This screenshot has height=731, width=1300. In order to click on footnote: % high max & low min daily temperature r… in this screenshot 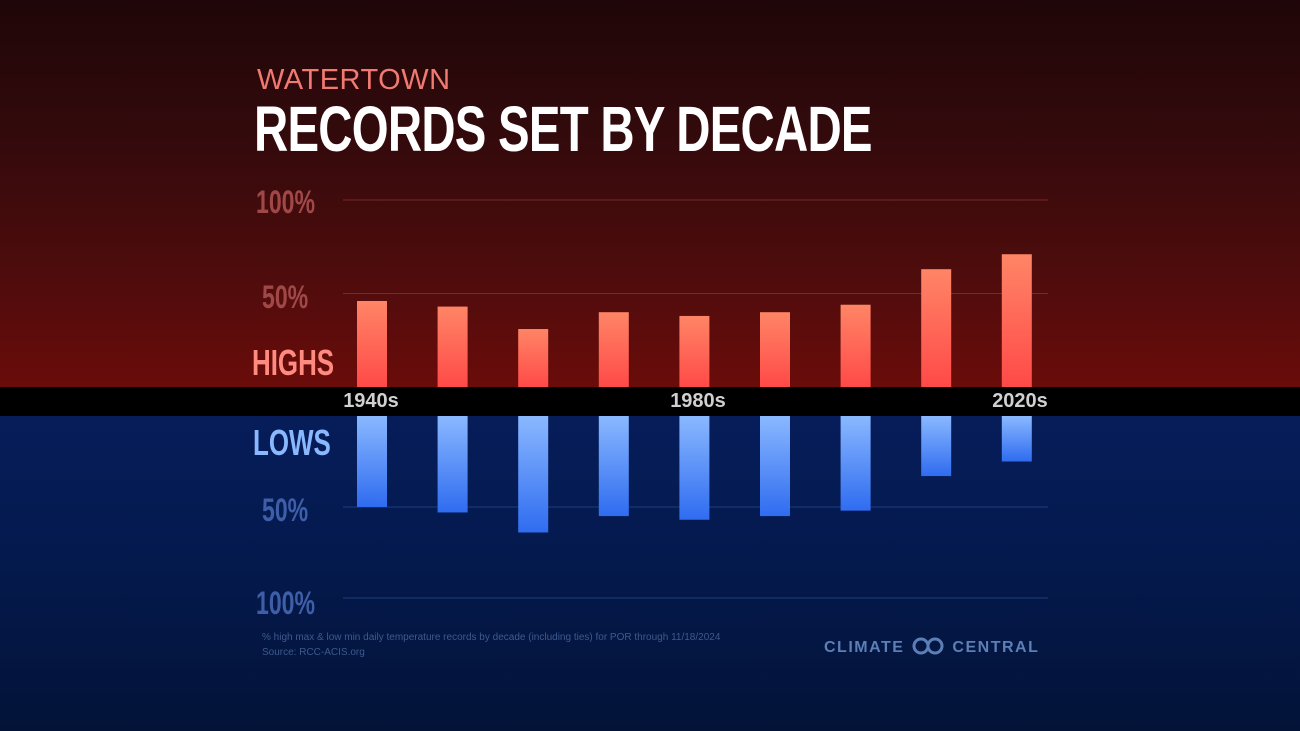, I will do `click(491, 637)`.